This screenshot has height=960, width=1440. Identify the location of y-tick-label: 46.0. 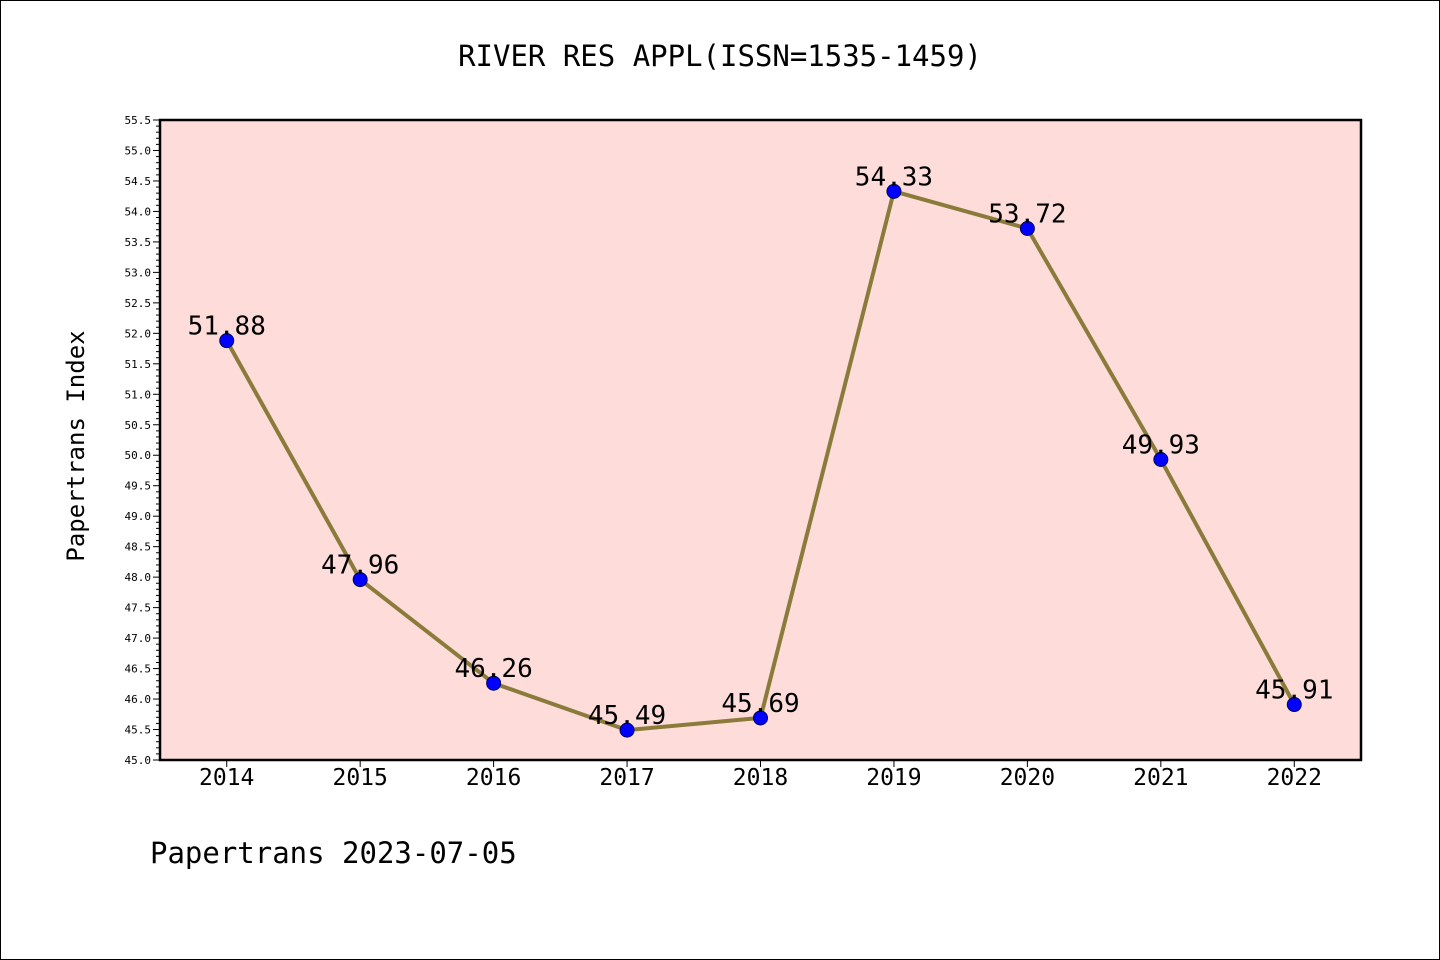
(138, 699).